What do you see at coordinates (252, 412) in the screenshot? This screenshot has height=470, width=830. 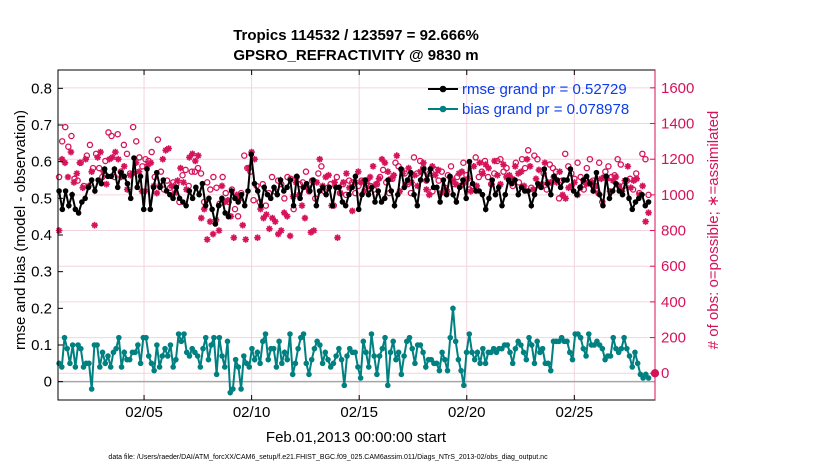 I see `x-tick-label-1: 02/10` at bounding box center [252, 412].